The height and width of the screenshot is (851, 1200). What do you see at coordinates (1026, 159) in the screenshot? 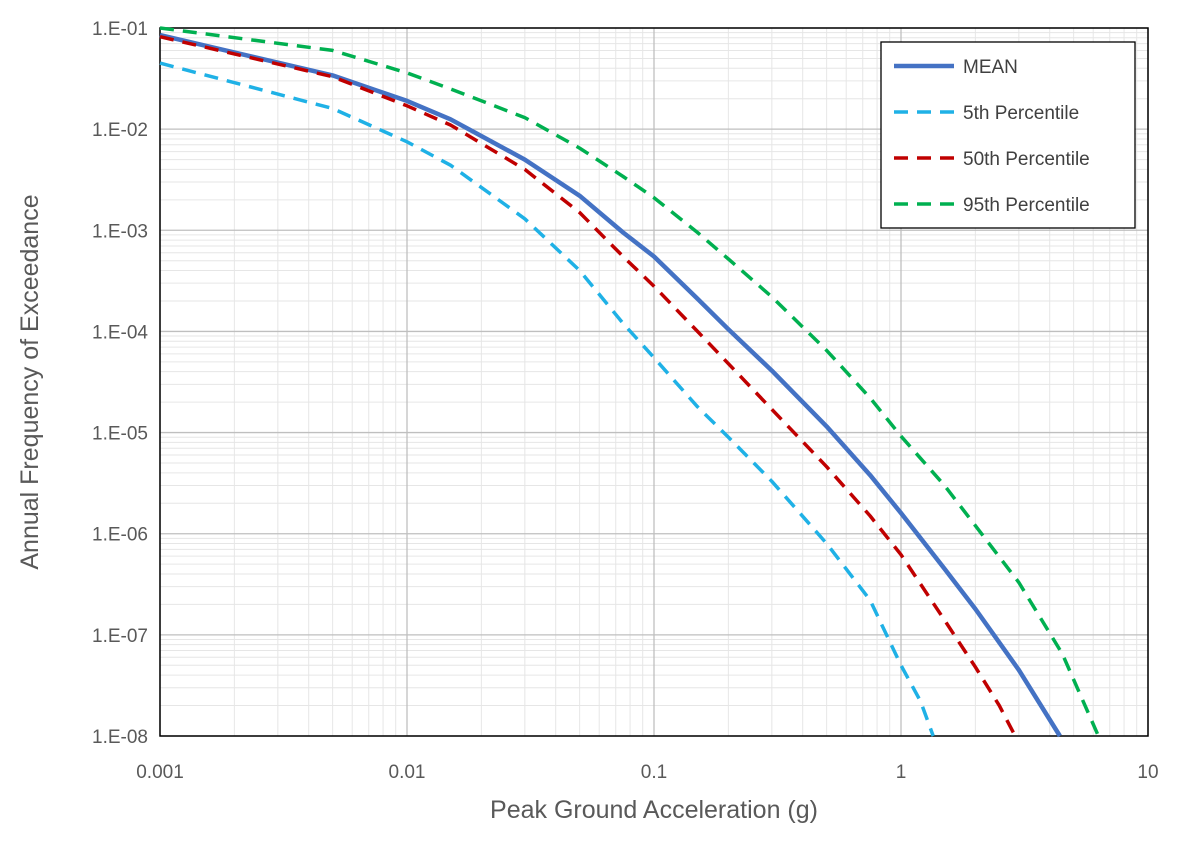
I see `legend-label-50th-percentile: 50th Percentile` at bounding box center [1026, 159].